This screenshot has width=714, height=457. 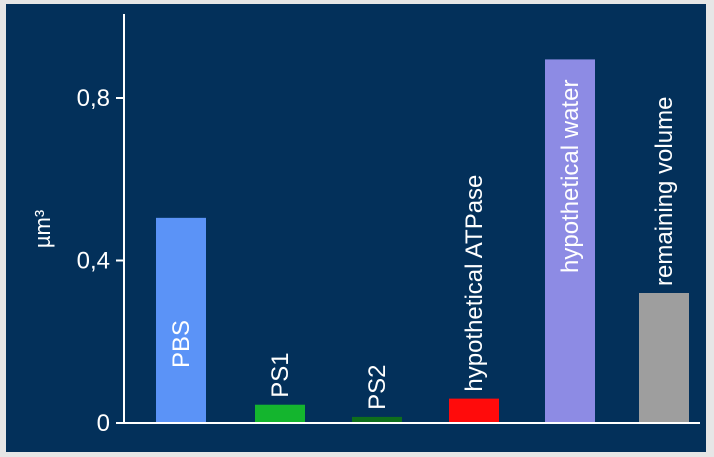 What do you see at coordinates (664, 191) in the screenshot?
I see `bar-label-5: remaining volume` at bounding box center [664, 191].